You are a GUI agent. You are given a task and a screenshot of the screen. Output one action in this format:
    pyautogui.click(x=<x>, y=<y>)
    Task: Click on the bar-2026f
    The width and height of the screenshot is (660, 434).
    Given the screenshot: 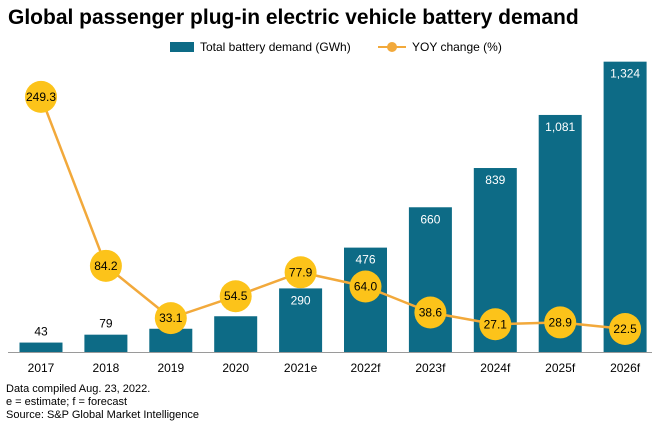 What is the action you would take?
    pyautogui.click(x=625, y=207)
    